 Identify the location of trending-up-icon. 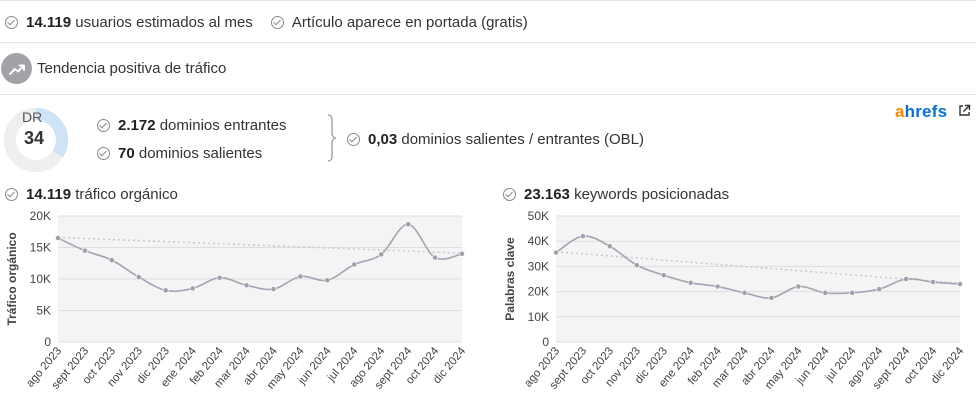
(16, 68).